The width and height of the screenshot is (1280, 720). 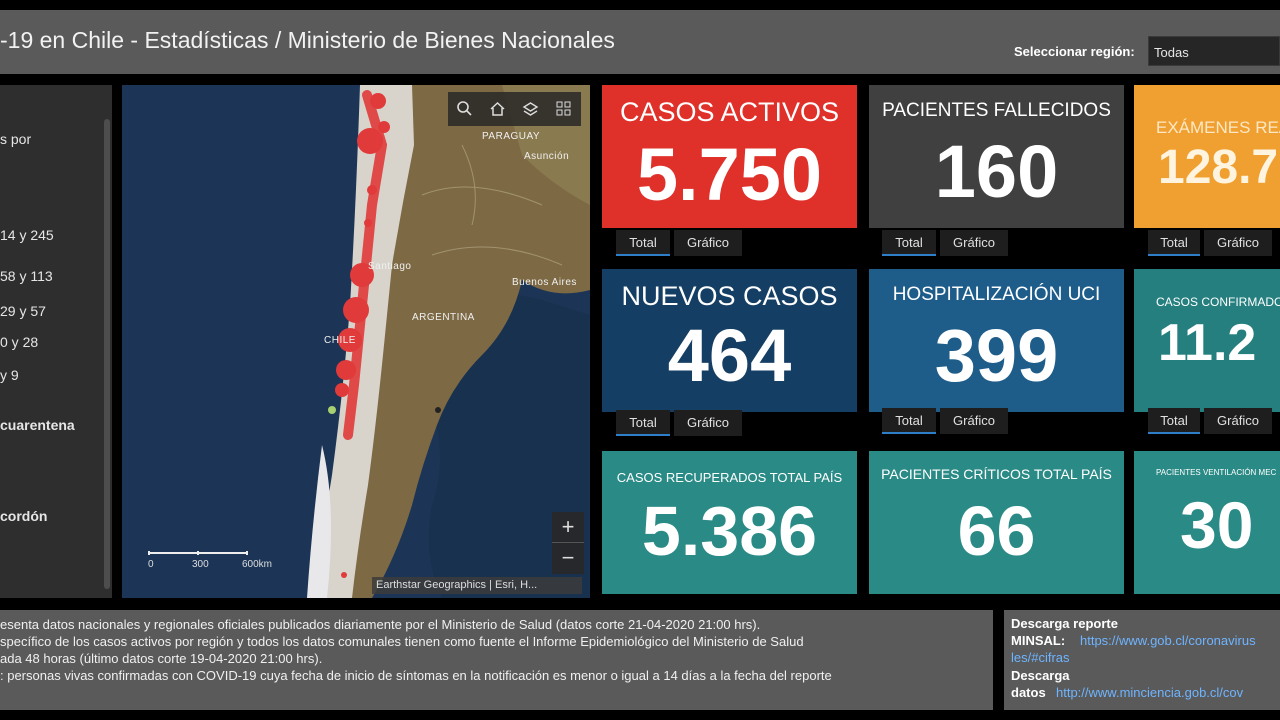 What do you see at coordinates (1216, 472) in the screenshot?
I see `card-label: PACIENTES VENTILACIÓN MEC` at bounding box center [1216, 472].